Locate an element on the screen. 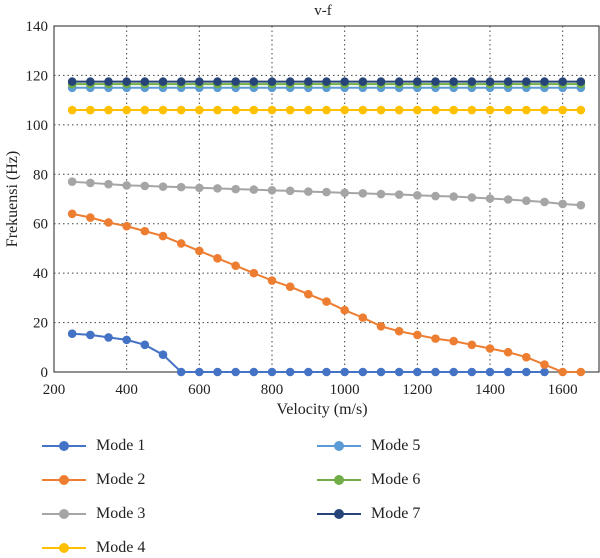  legend-item-mode-3: Mode 3 is located at coordinates (92, 514).